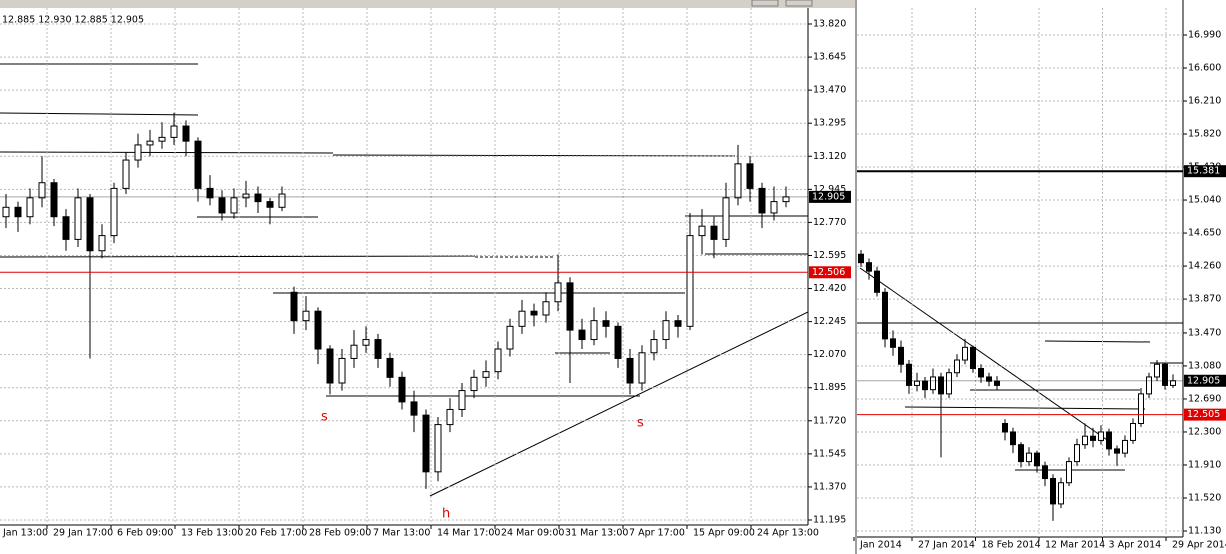 The width and height of the screenshot is (1226, 554). What do you see at coordinates (618, 404) in the screenshot?
I see `trend-line` at bounding box center [618, 404].